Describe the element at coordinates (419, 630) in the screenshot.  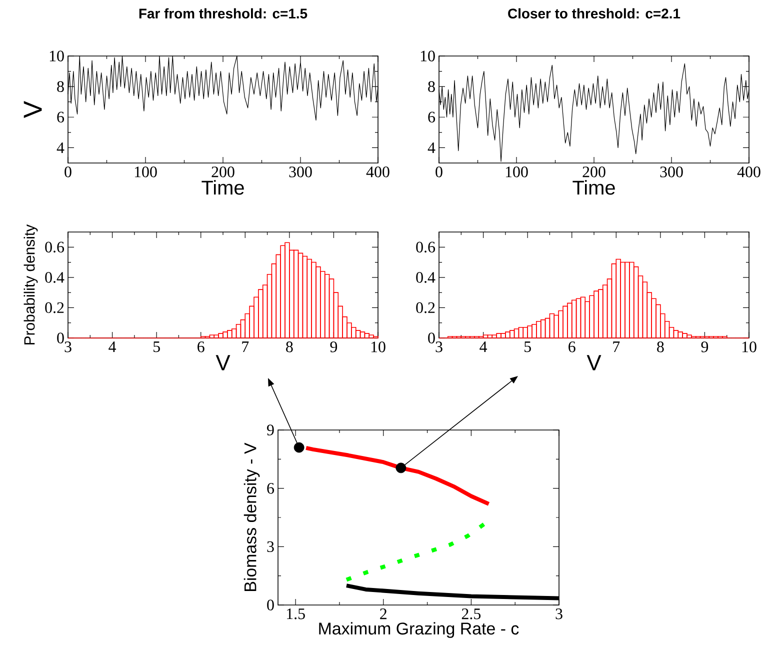
I see `x-axis-title: Maximum Grazing Rate - c` at that location.